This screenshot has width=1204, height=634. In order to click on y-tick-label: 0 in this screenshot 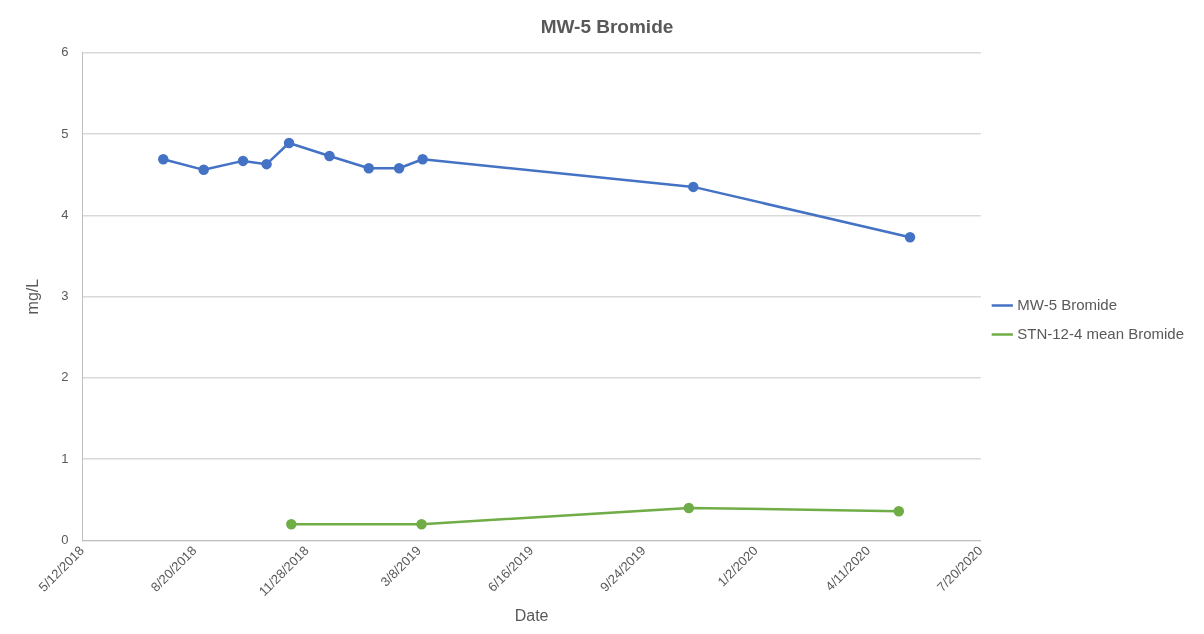, I will do `click(65, 540)`.